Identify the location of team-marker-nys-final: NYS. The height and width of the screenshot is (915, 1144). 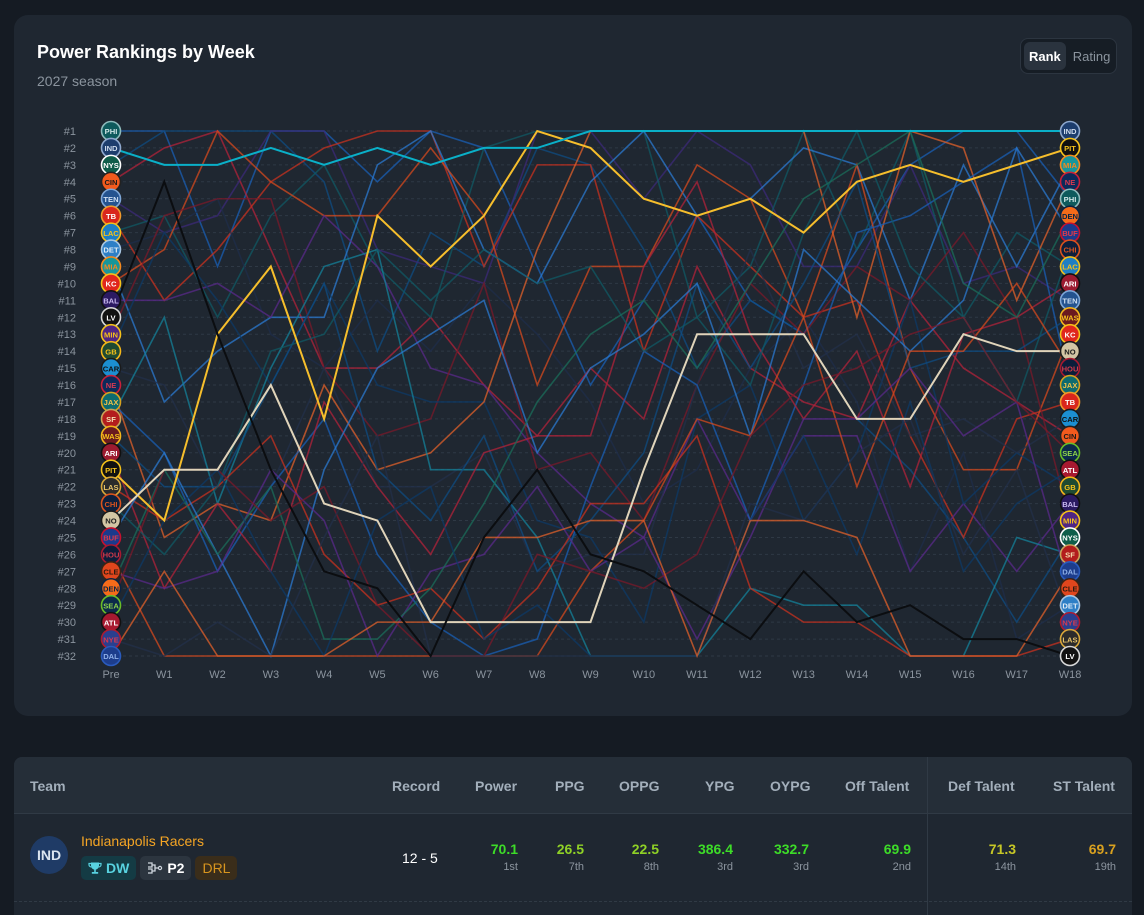
(1070, 537).